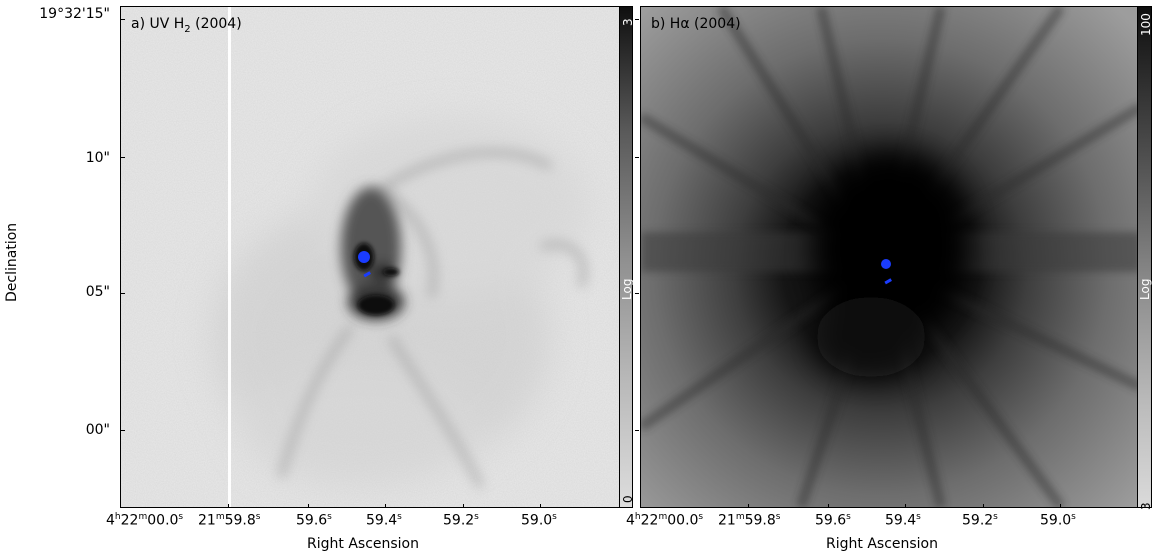  What do you see at coordinates (1145, 24) in the screenshot?
I see `colorbar-b-max-label: 100` at bounding box center [1145, 24].